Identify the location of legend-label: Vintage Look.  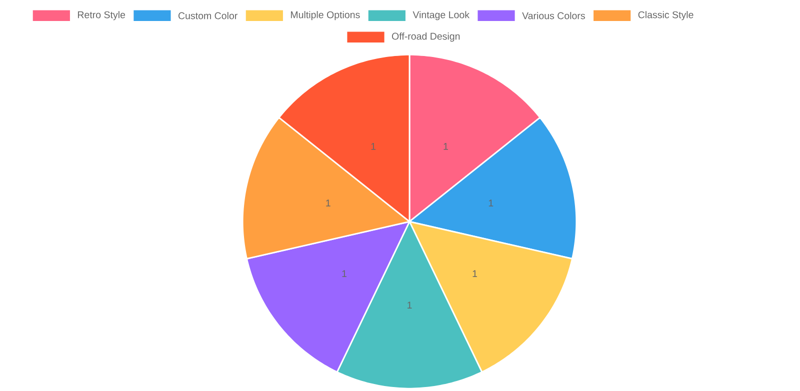
(441, 15).